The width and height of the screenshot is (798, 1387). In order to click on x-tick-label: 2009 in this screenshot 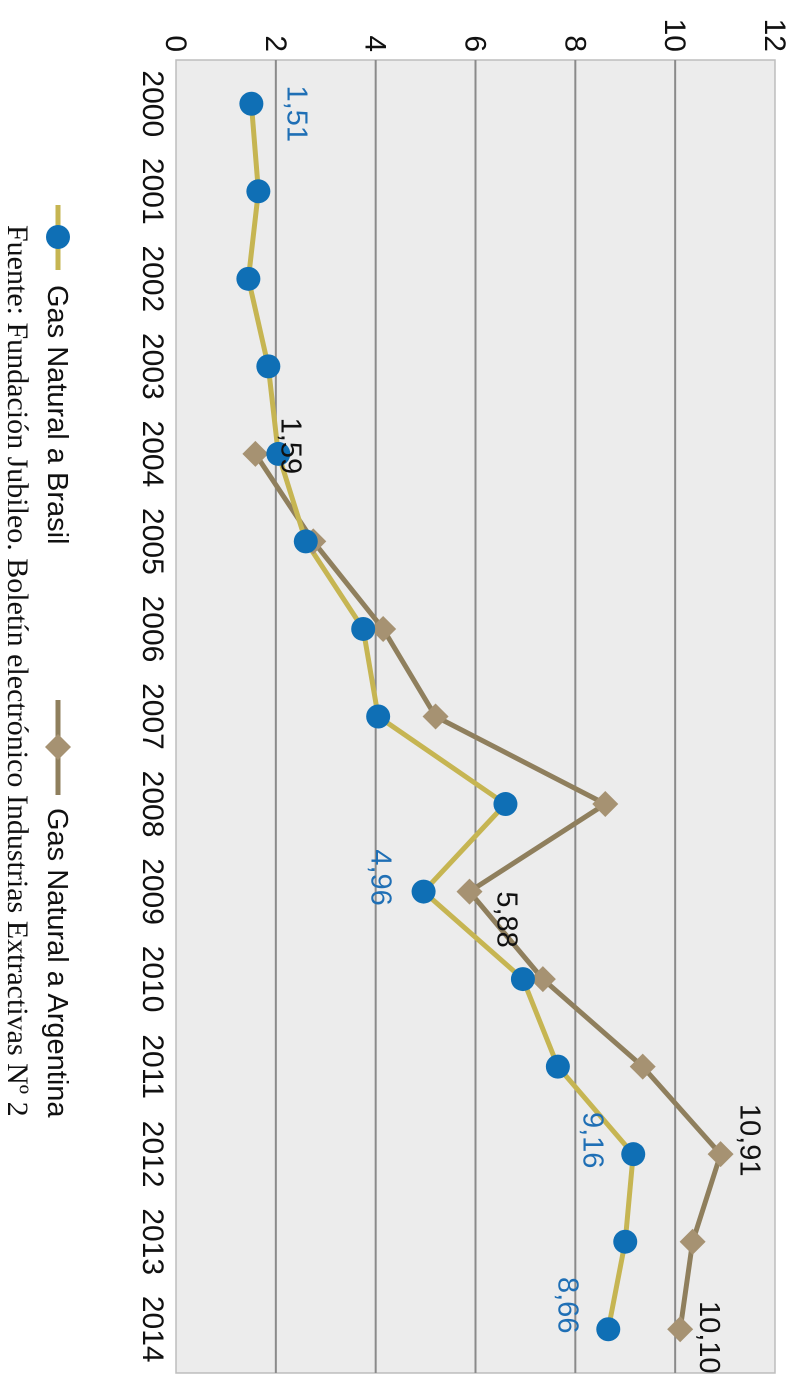, I will do `click(152, 891)`.